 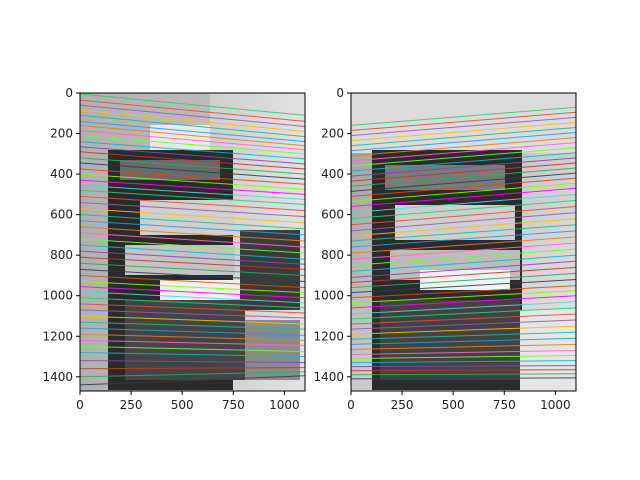 I want to click on y-tick-label: 1000, so click(x=57, y=296).